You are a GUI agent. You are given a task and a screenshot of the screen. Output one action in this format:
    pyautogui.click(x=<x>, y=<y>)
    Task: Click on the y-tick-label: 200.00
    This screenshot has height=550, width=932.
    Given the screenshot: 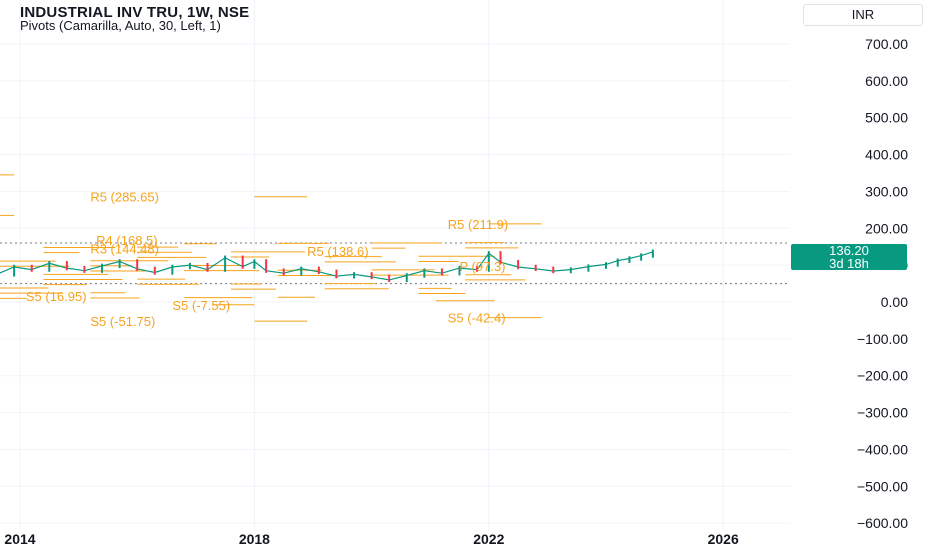 What is the action you would take?
    pyautogui.click(x=886, y=228)
    